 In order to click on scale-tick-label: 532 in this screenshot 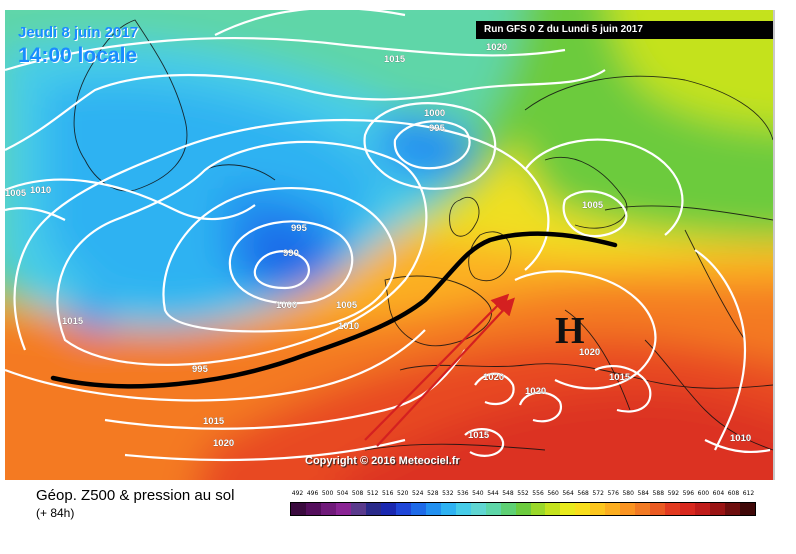, I will do `click(448, 493)`.